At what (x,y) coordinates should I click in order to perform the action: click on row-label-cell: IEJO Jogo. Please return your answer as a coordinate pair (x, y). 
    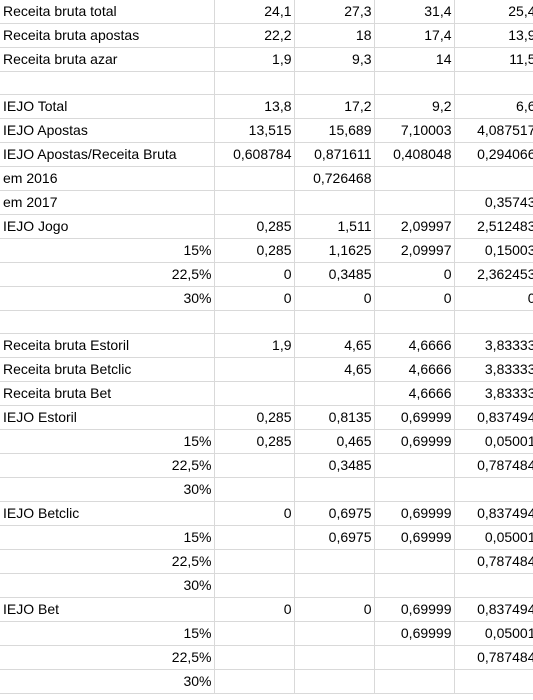
    Looking at the image, I should click on (107, 226).